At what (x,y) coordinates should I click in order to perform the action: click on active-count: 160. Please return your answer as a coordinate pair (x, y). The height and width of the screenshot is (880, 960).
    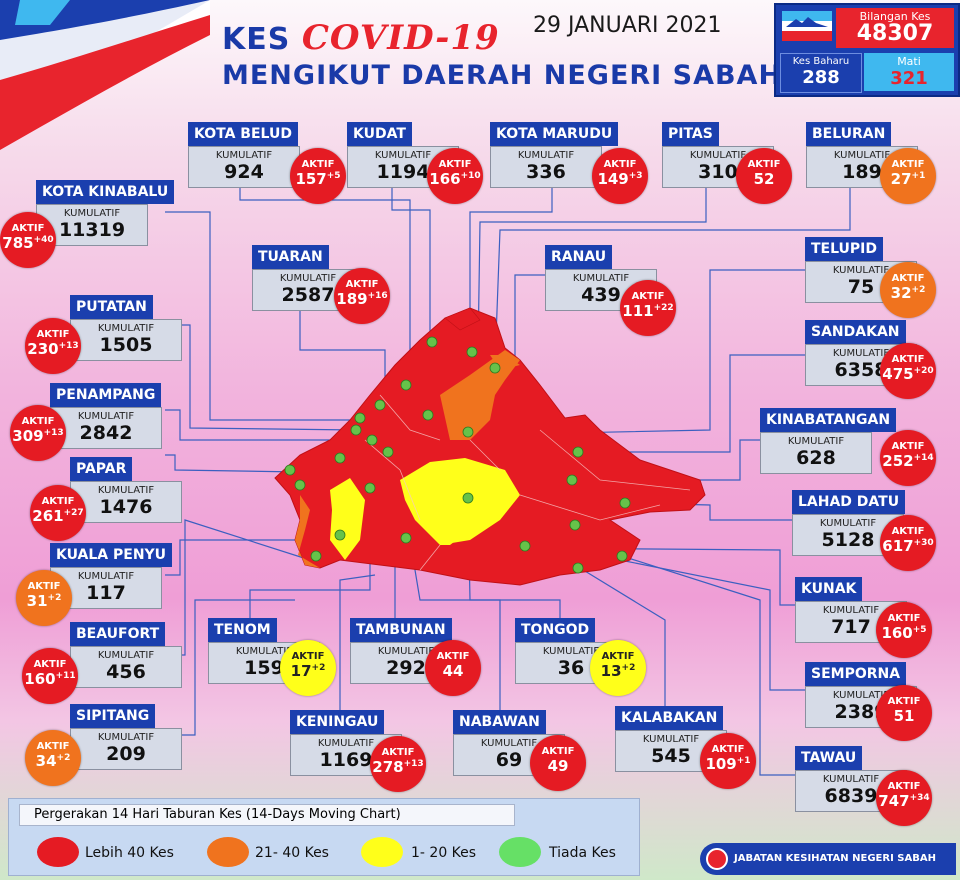
    Looking at the image, I should click on (40, 679).